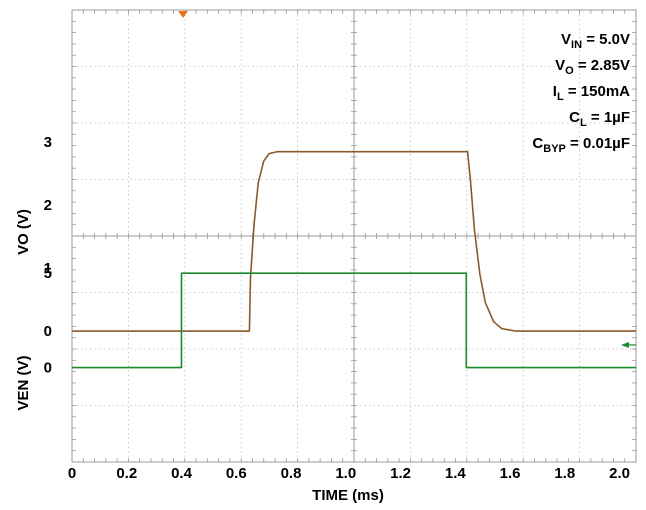 The image size is (646, 510). I want to click on x-tick-label: 0, so click(72, 473).